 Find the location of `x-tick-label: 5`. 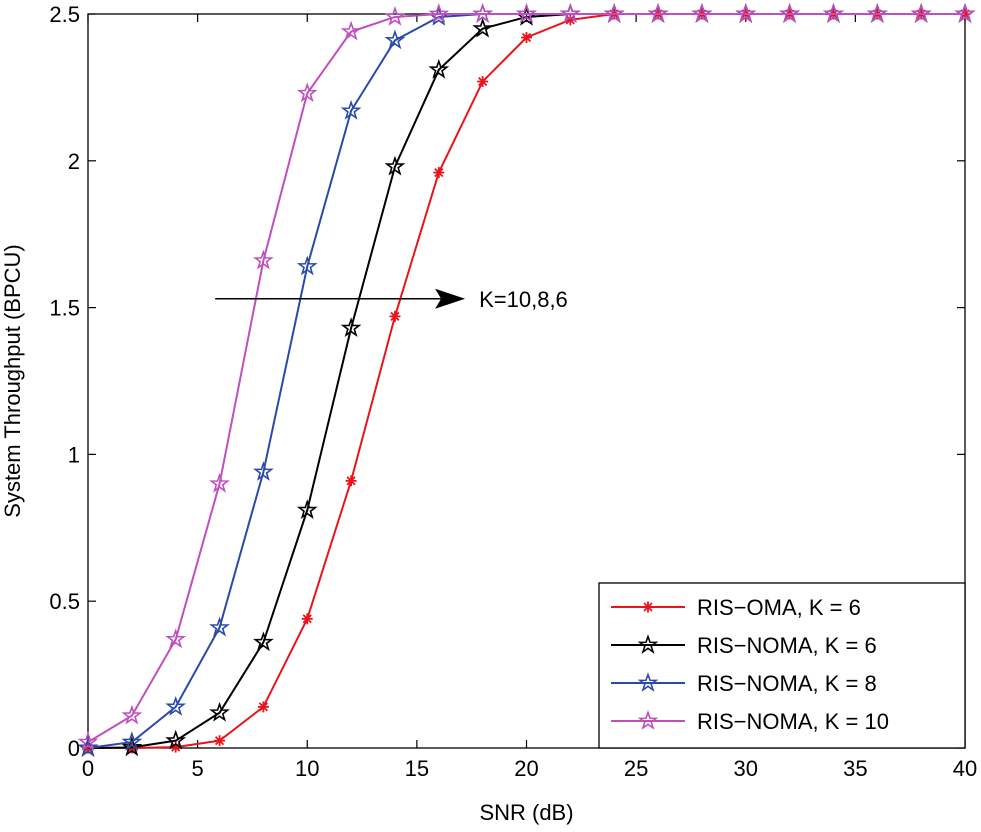

x-tick-label: 5 is located at coordinates (198, 768).